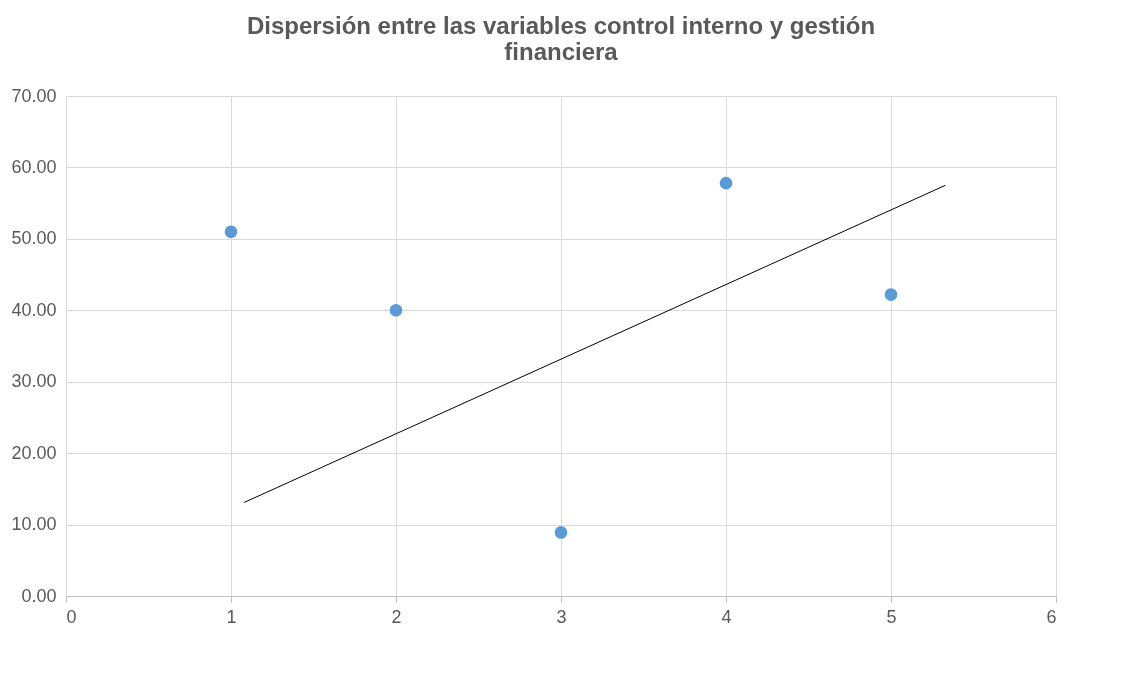  Describe the element at coordinates (34, 309) in the screenshot. I see `y-tick-label: 40.00` at that location.